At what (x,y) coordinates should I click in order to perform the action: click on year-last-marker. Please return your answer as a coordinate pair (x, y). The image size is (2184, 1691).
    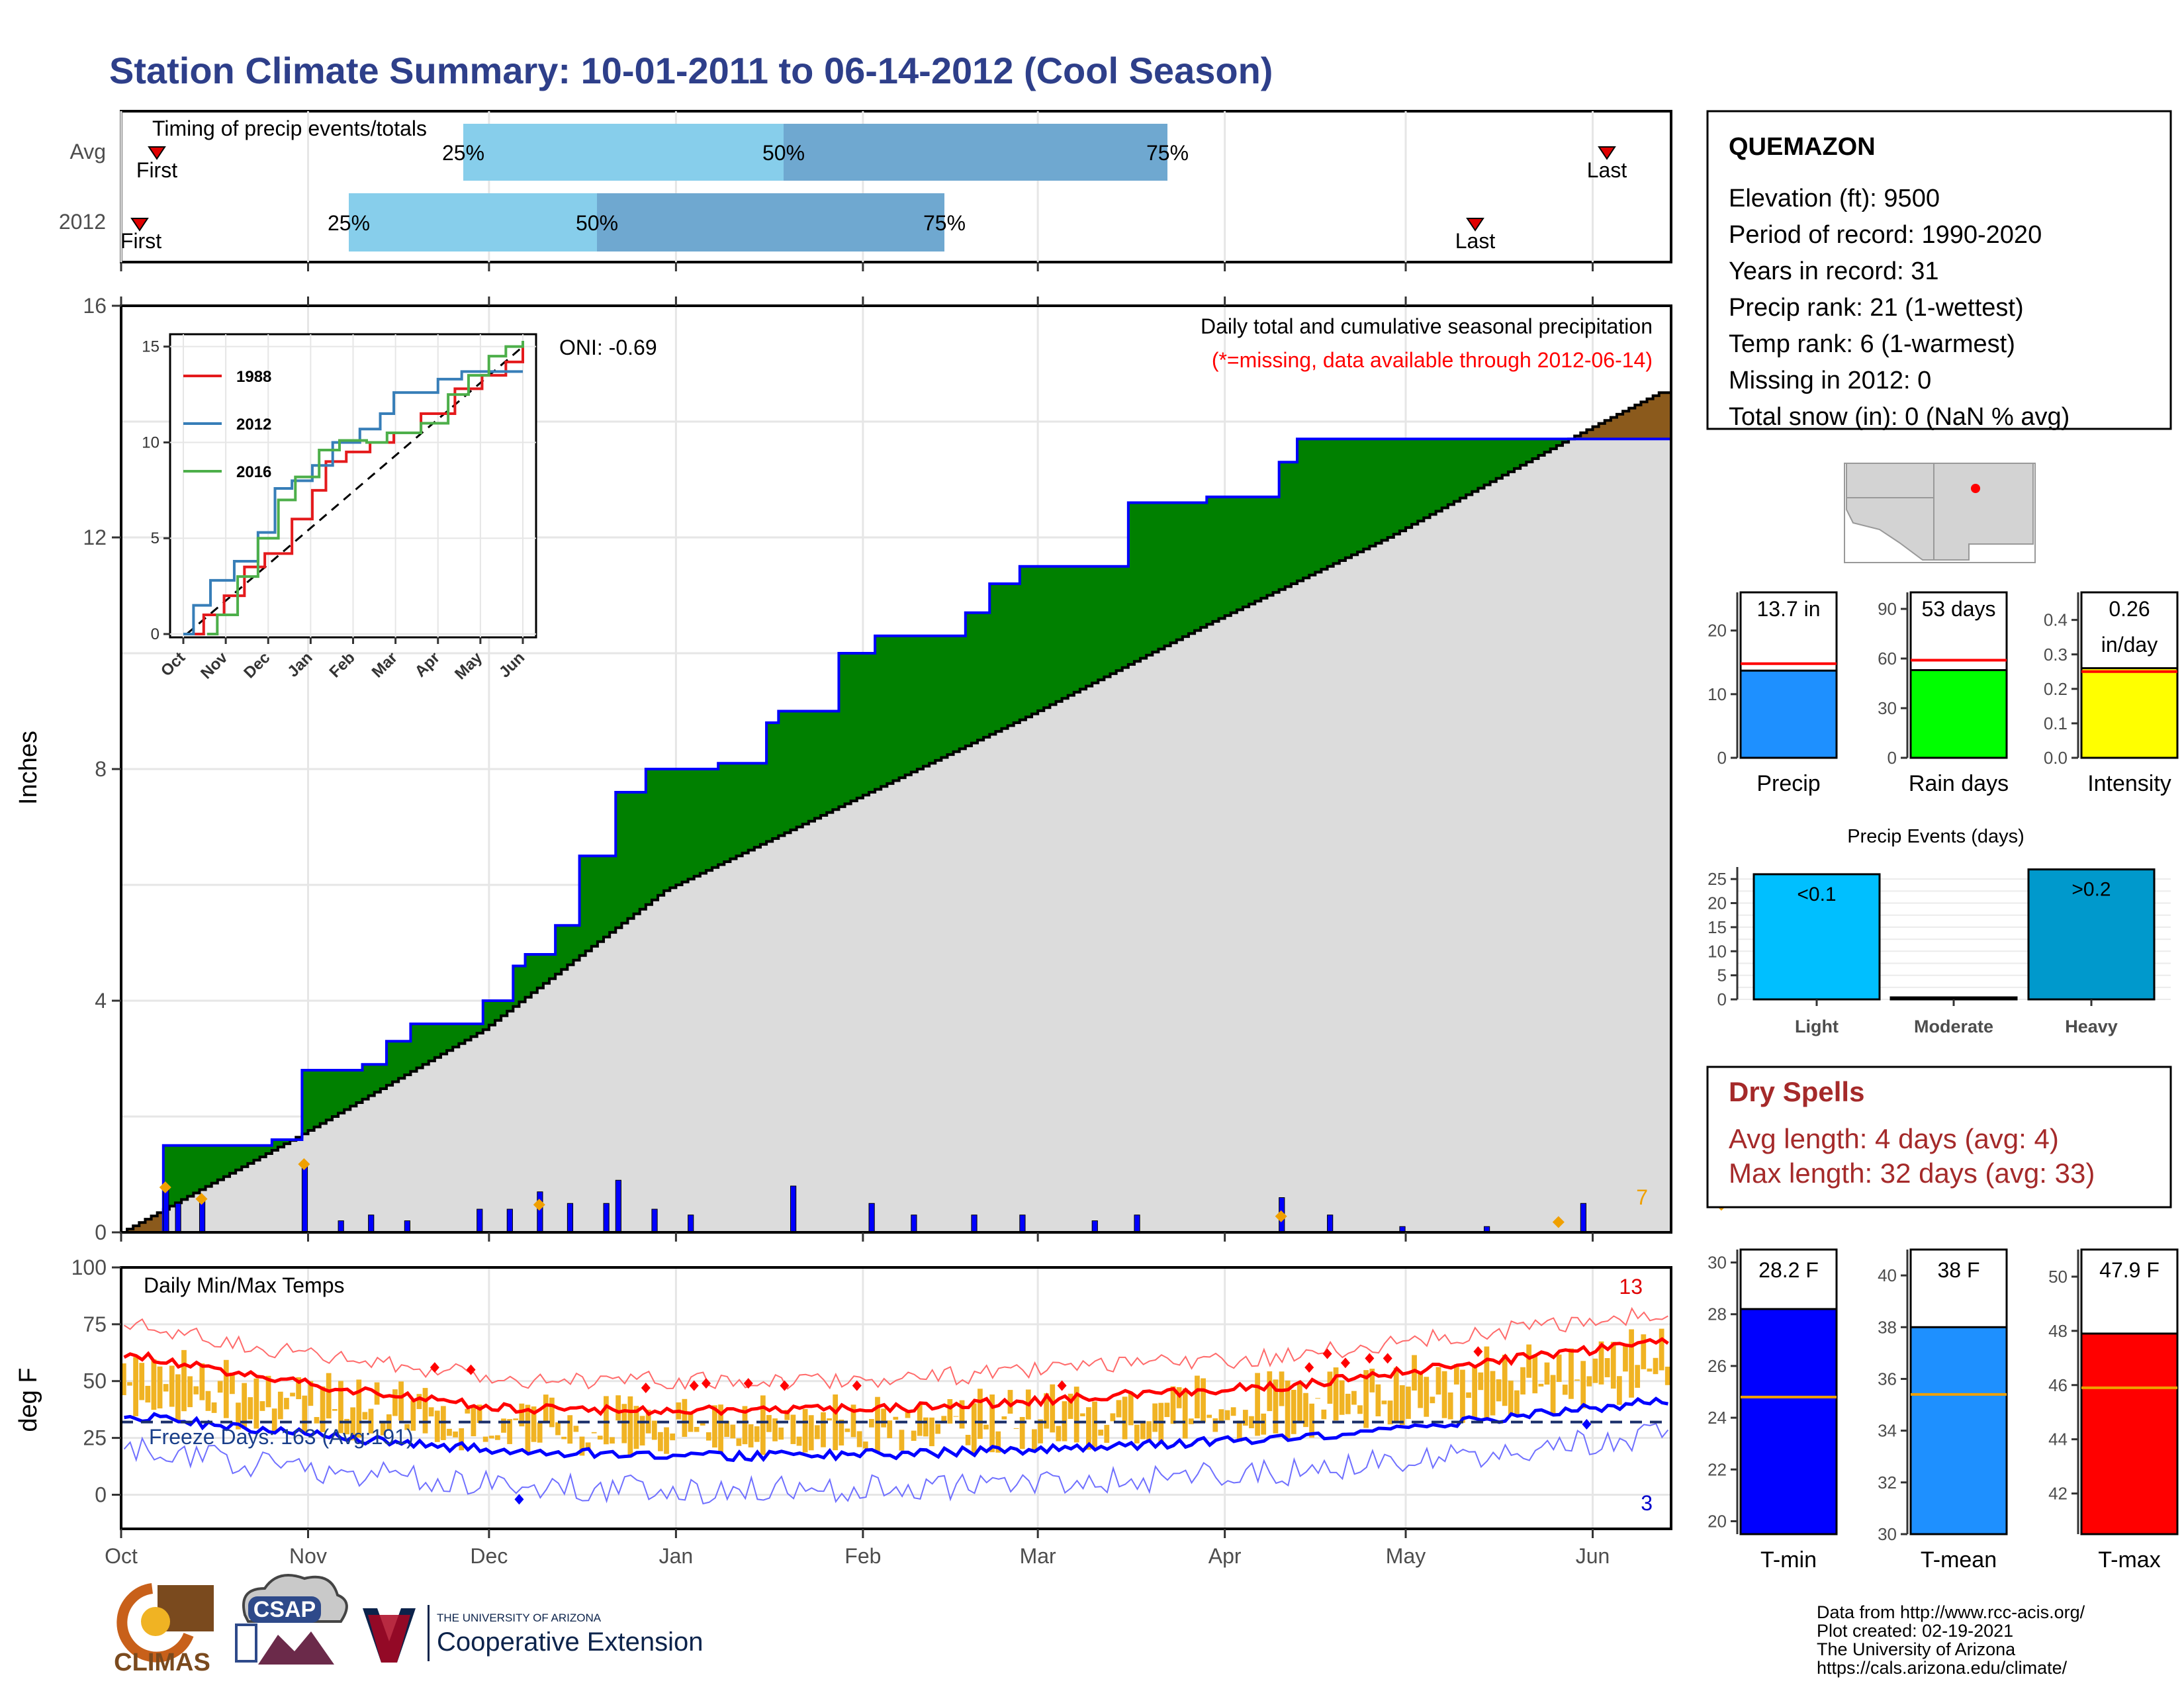
    Looking at the image, I should click on (1475, 225).